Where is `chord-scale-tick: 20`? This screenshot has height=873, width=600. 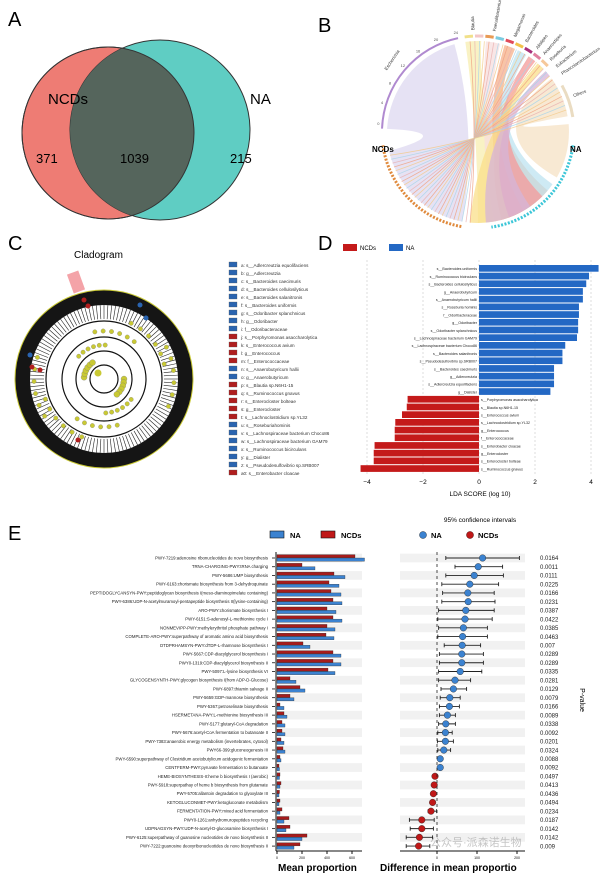 chord-scale-tick: 20 is located at coordinates (436, 39).